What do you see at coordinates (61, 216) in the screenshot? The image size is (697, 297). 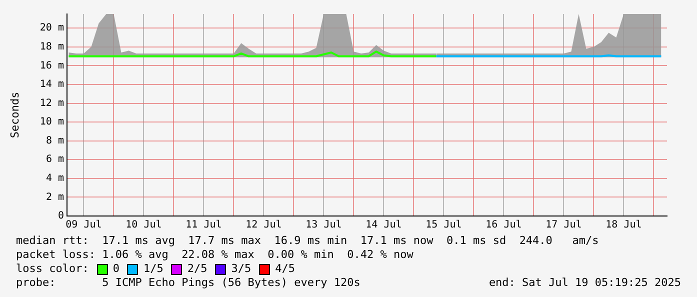 I see `y-tick-label: 0` at bounding box center [61, 216].